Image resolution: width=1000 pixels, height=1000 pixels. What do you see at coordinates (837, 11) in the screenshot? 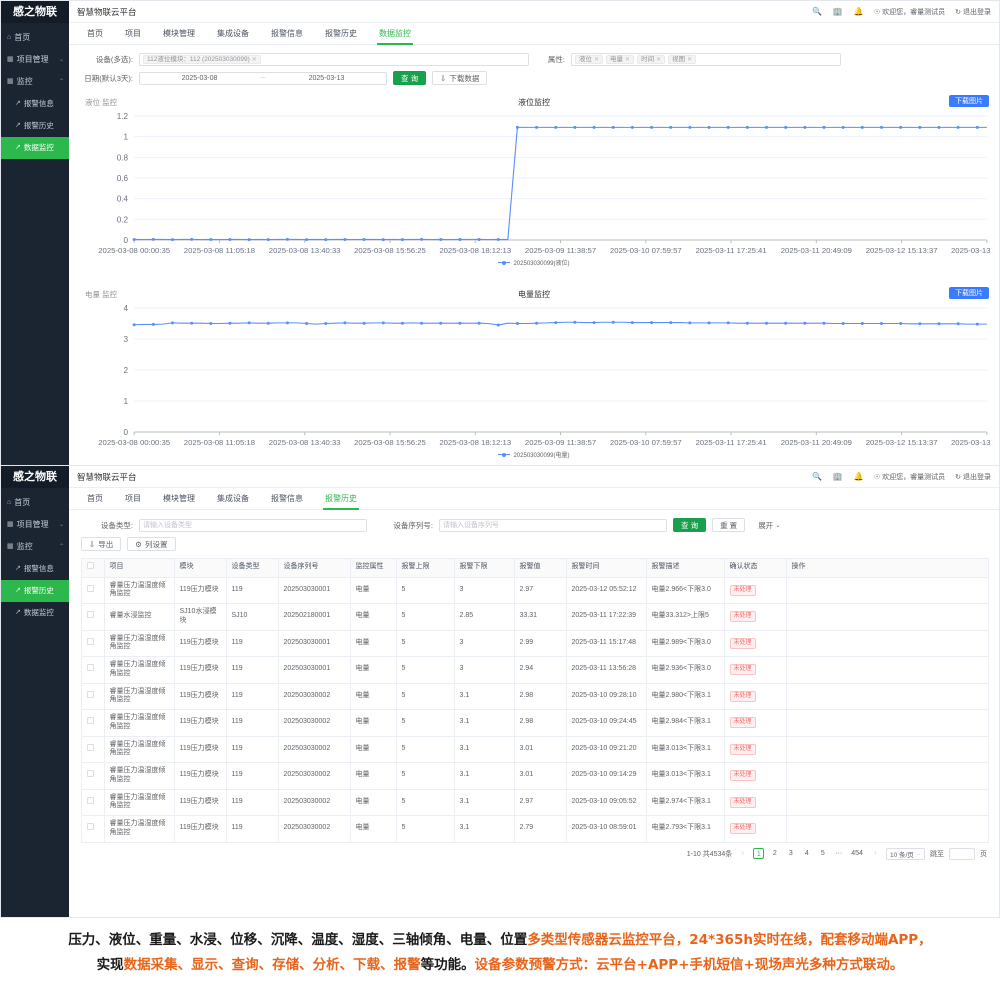
I see `shop-icon: 🏢` at bounding box center [837, 11].